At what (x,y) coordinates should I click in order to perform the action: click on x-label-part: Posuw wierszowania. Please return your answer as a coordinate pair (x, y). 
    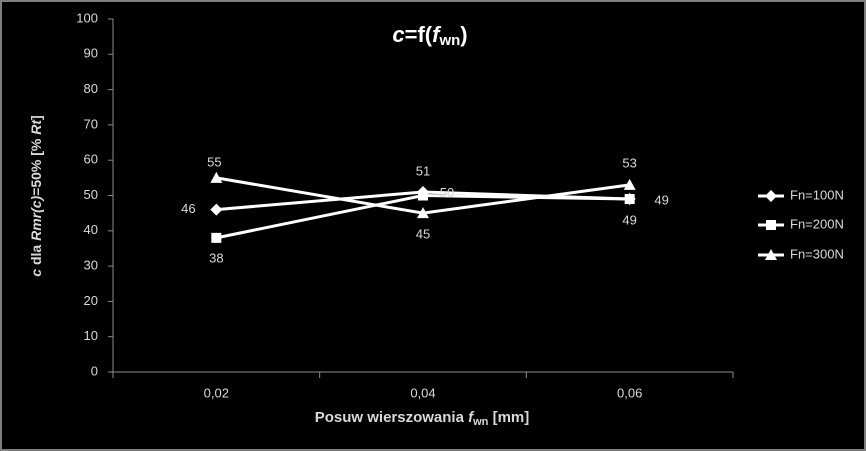
    Looking at the image, I should click on (391, 417).